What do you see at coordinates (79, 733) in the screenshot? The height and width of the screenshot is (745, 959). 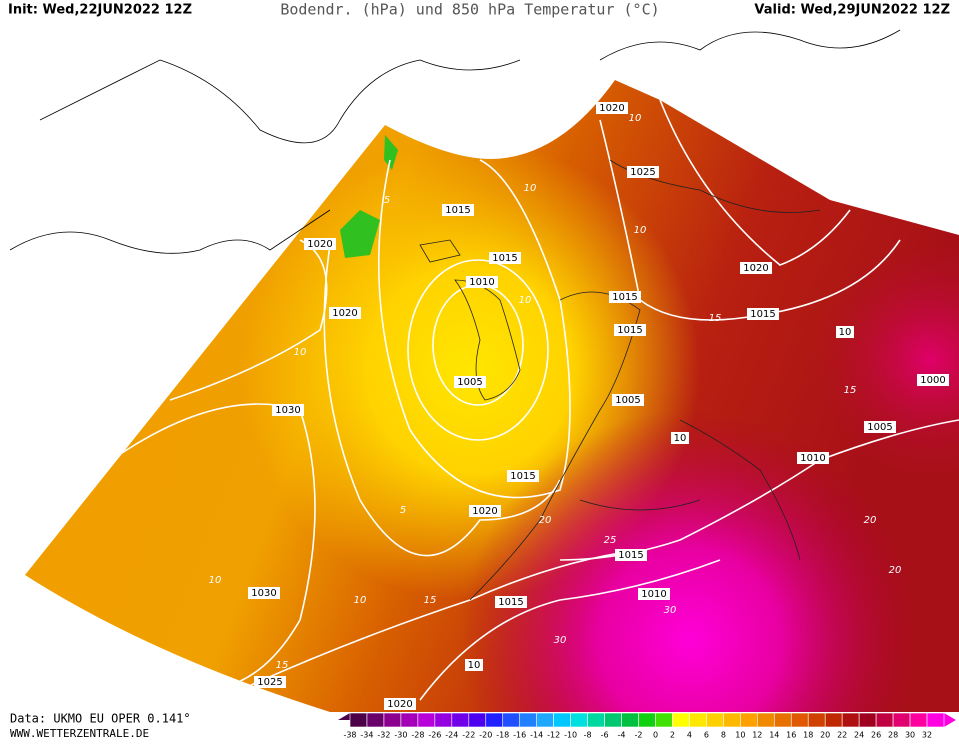 I see `site-name: WWW.WETTERZENTRALE.DE` at bounding box center [79, 733].